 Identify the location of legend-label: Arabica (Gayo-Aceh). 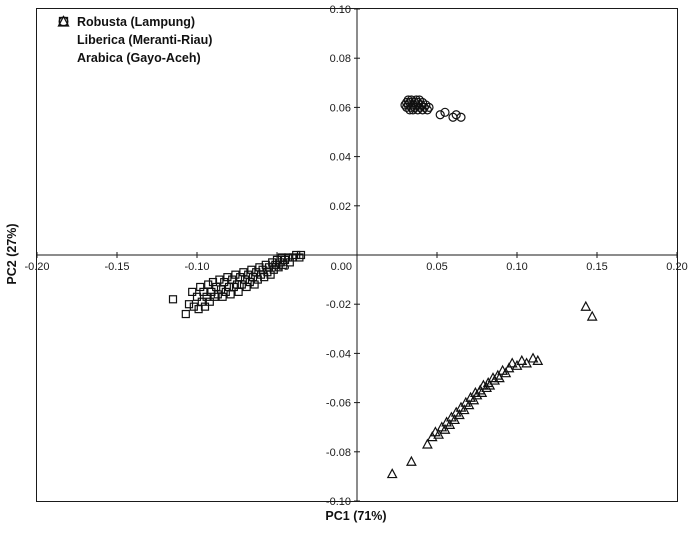
(139, 58).